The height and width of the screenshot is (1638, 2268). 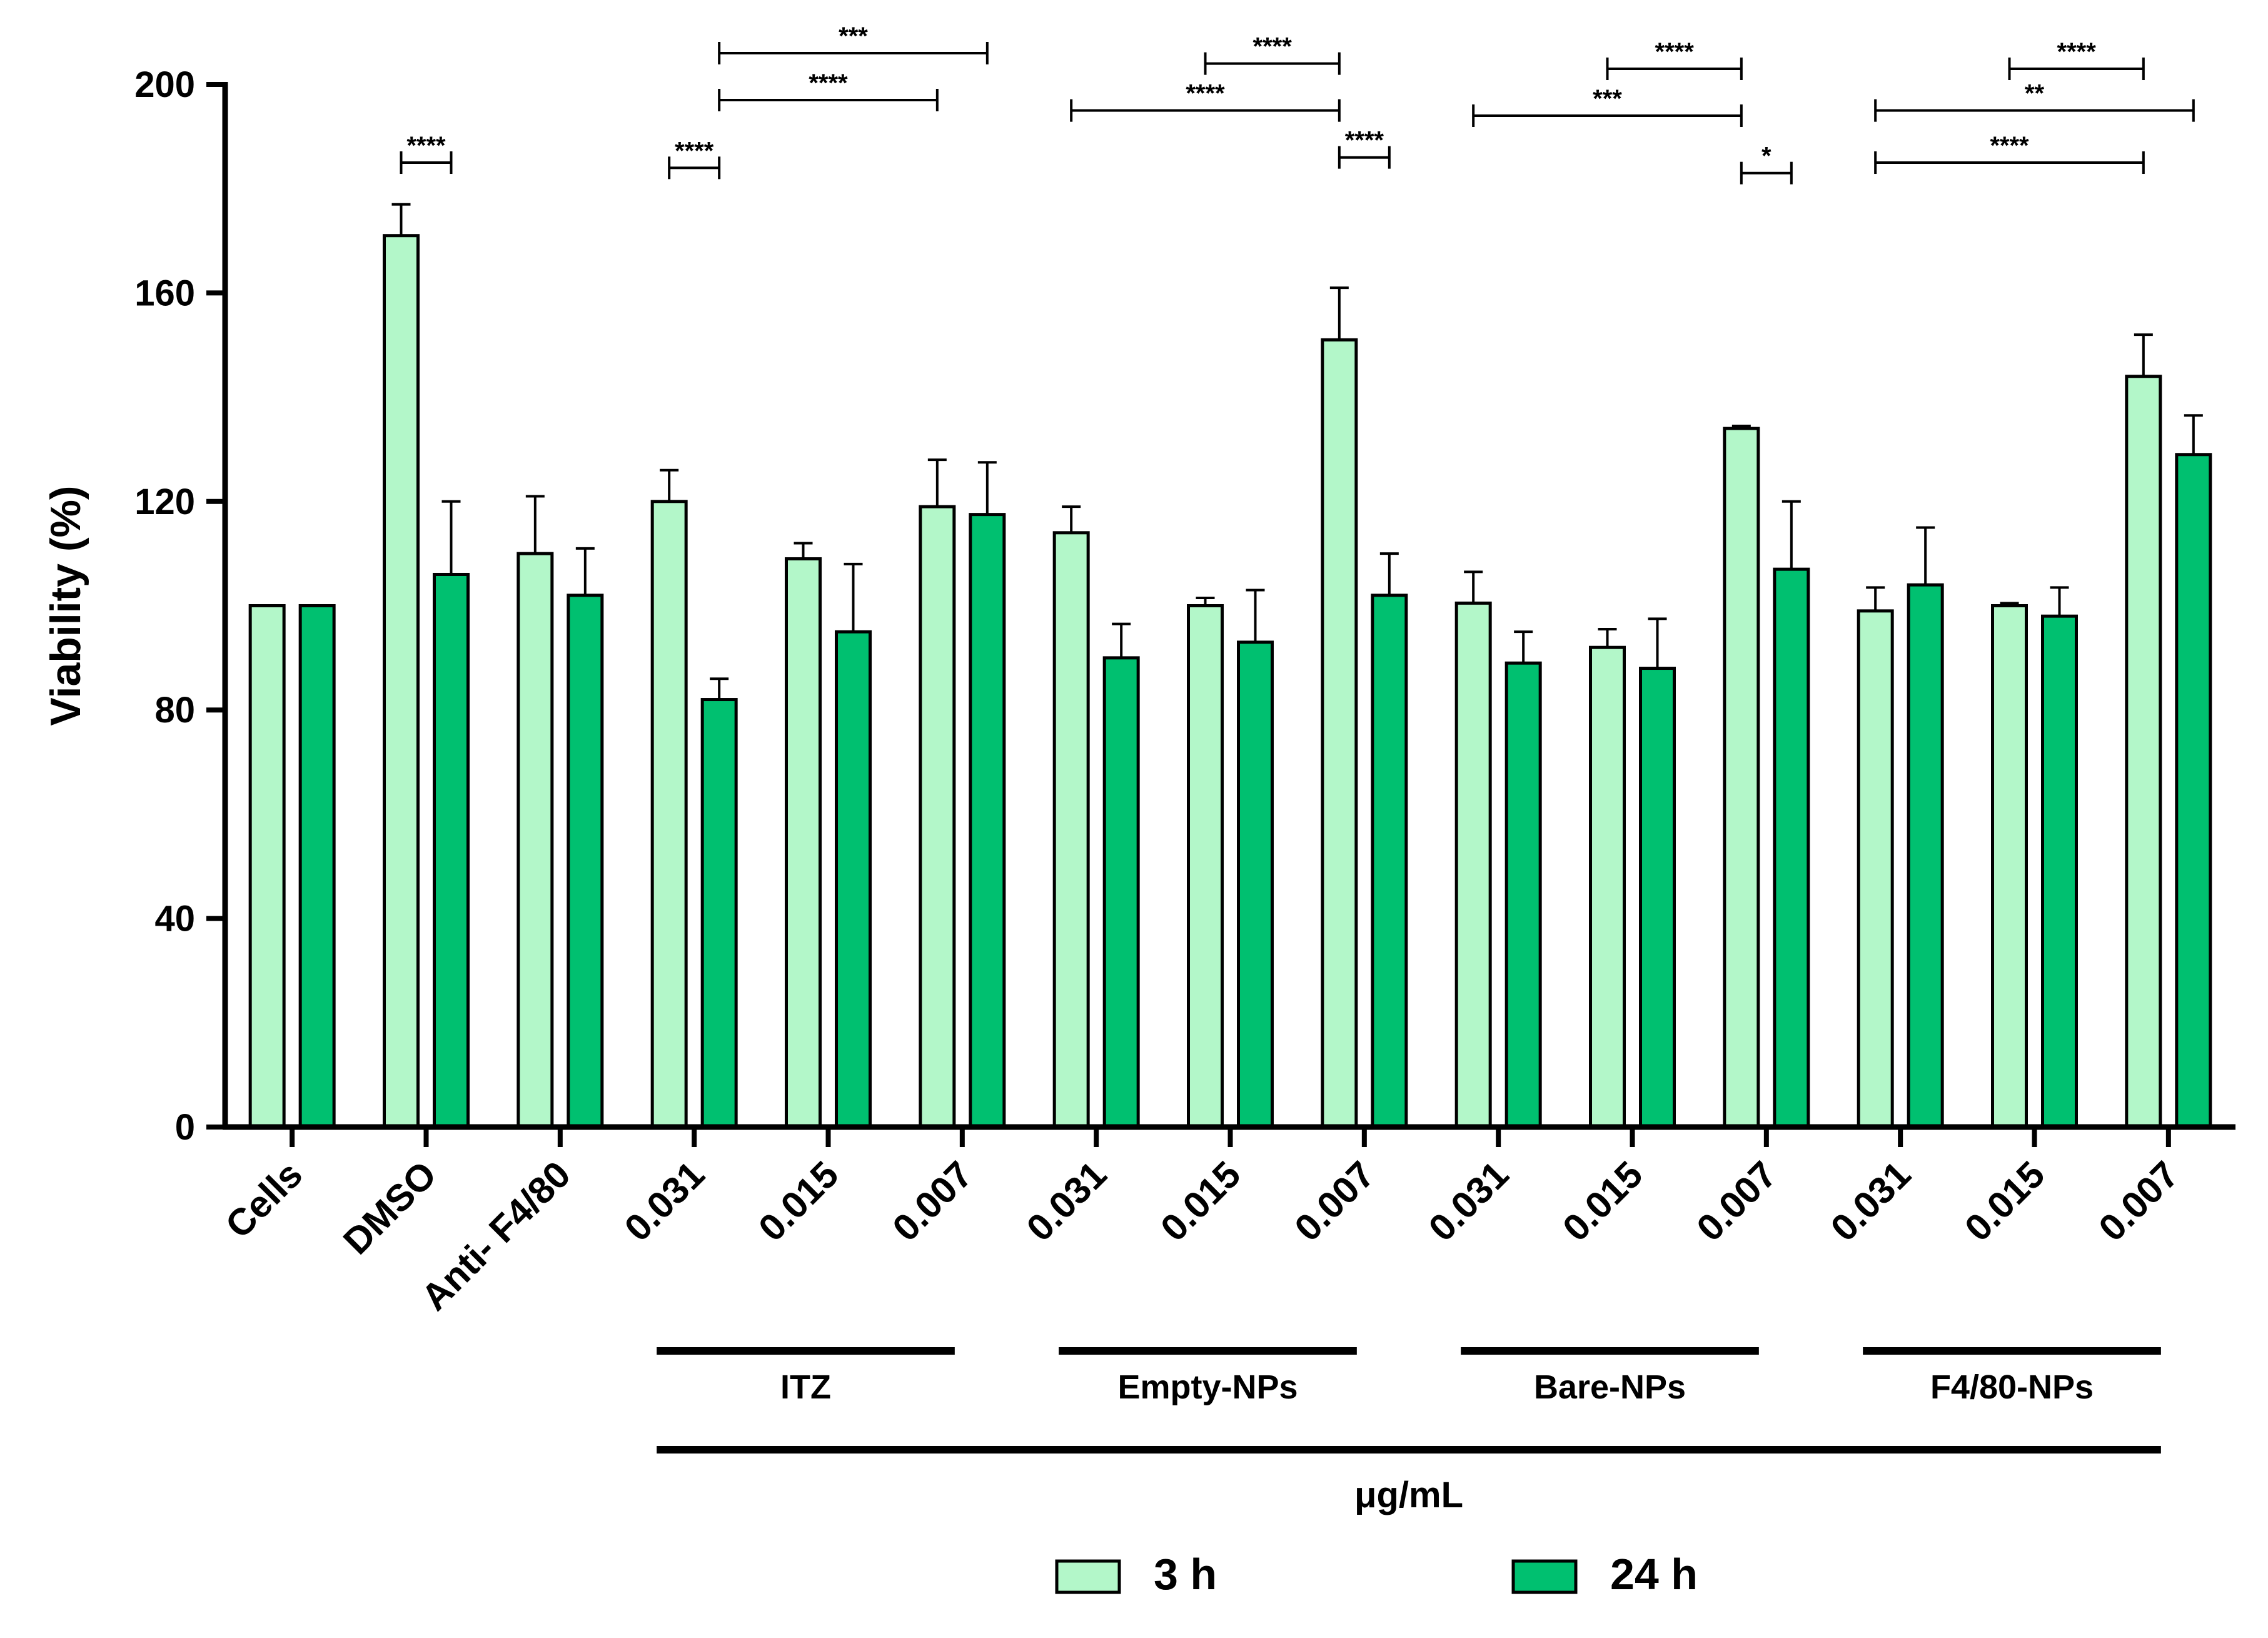 I want to click on significance-label: *, so click(x=1766, y=156).